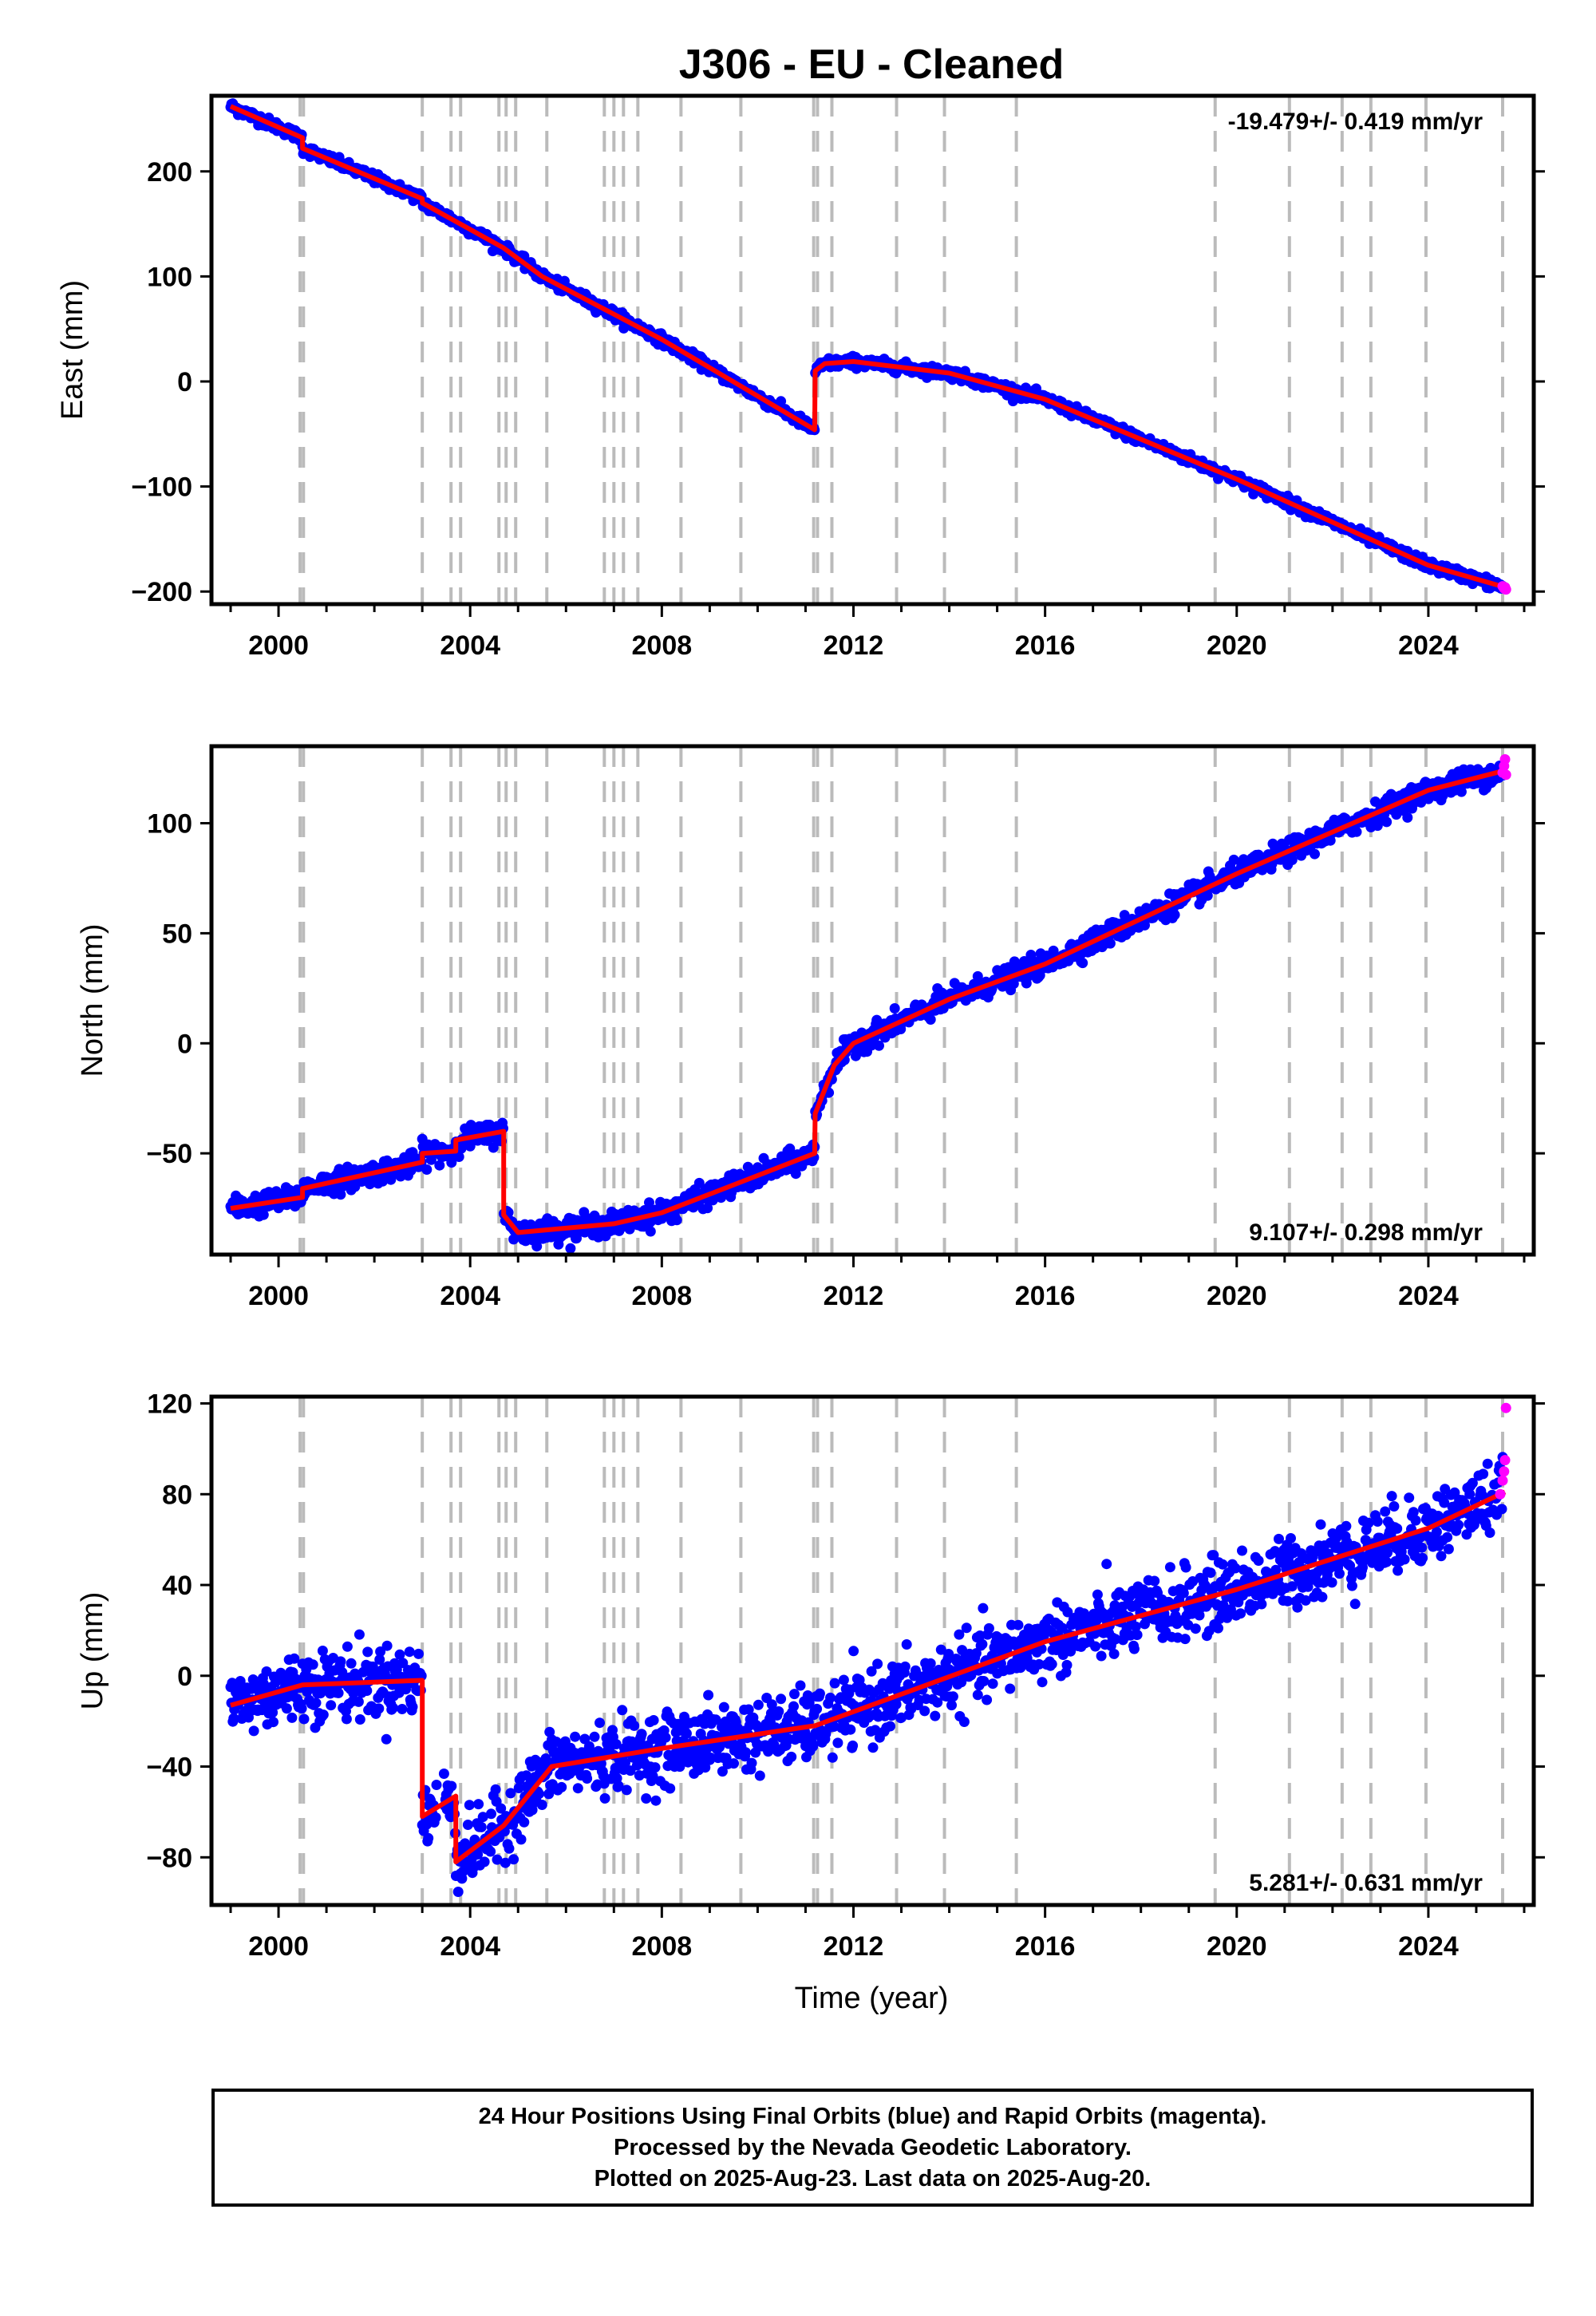 The image size is (1596, 2316). I want to click on y-tick-label: 100, so click(169, 277).